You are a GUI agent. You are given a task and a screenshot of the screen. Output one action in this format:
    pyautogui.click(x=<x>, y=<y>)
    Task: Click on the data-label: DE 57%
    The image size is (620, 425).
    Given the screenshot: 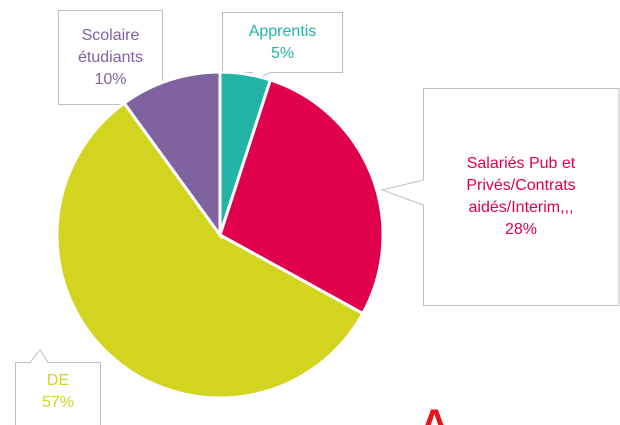 What is the action you would take?
    pyautogui.click(x=58, y=393)
    